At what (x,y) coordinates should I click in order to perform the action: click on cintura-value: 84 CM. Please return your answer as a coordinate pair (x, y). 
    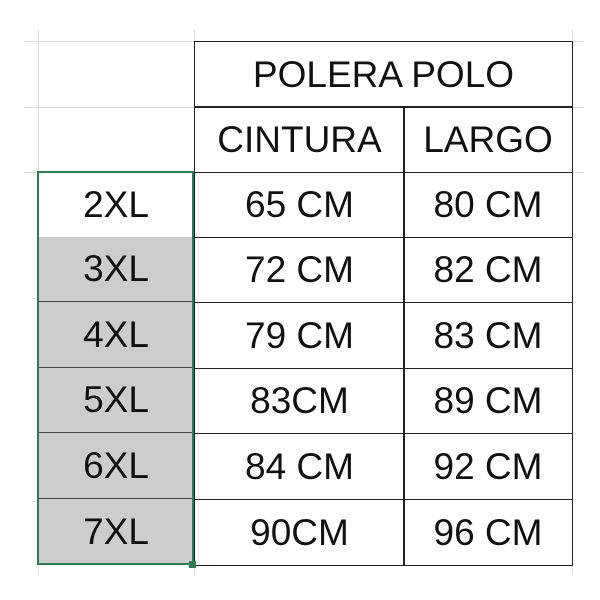
    Looking at the image, I should click on (299, 466).